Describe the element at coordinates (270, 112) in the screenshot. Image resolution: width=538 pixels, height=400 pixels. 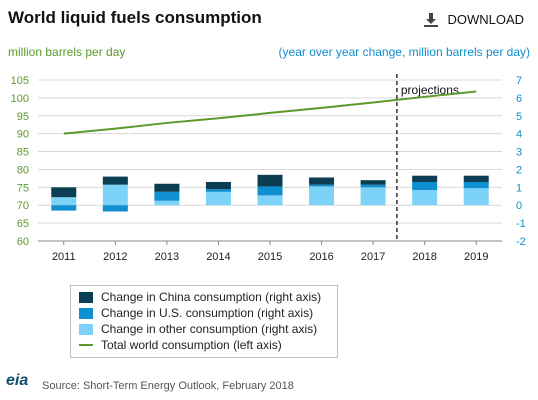
I see `total-consumption-line` at that location.